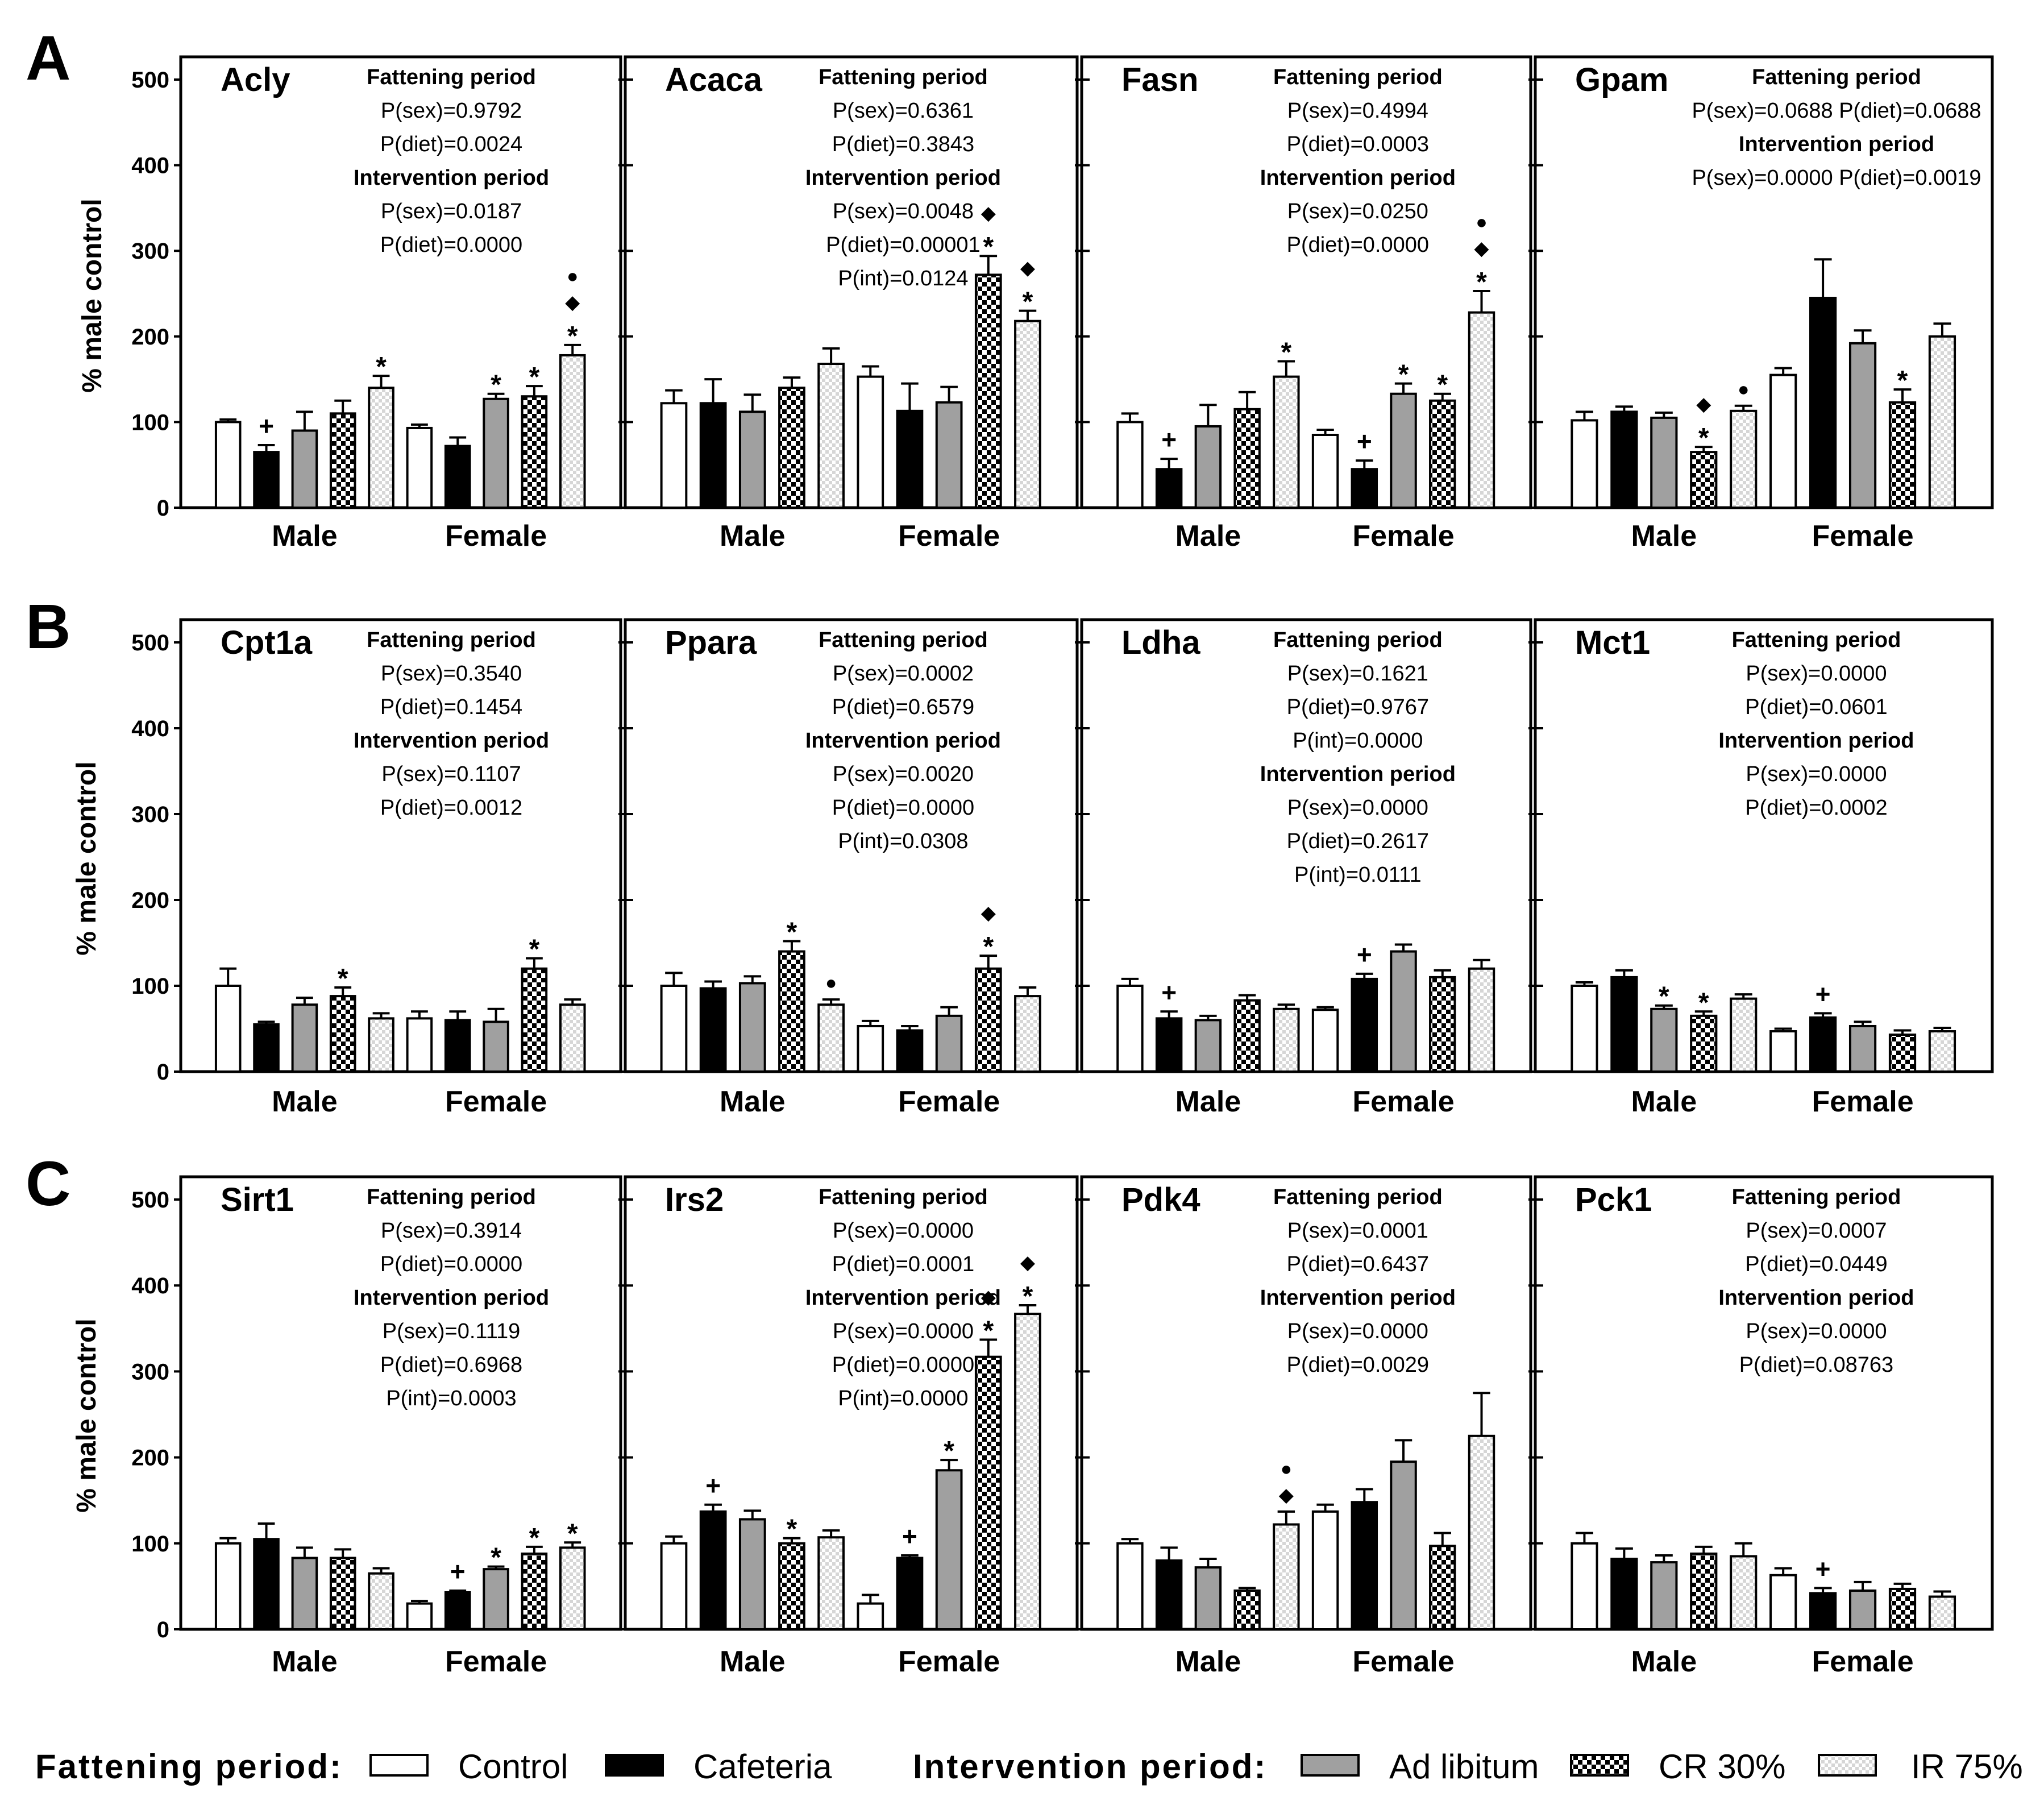  I want to click on fasn-female-ir75-bar, so click(1481, 410).